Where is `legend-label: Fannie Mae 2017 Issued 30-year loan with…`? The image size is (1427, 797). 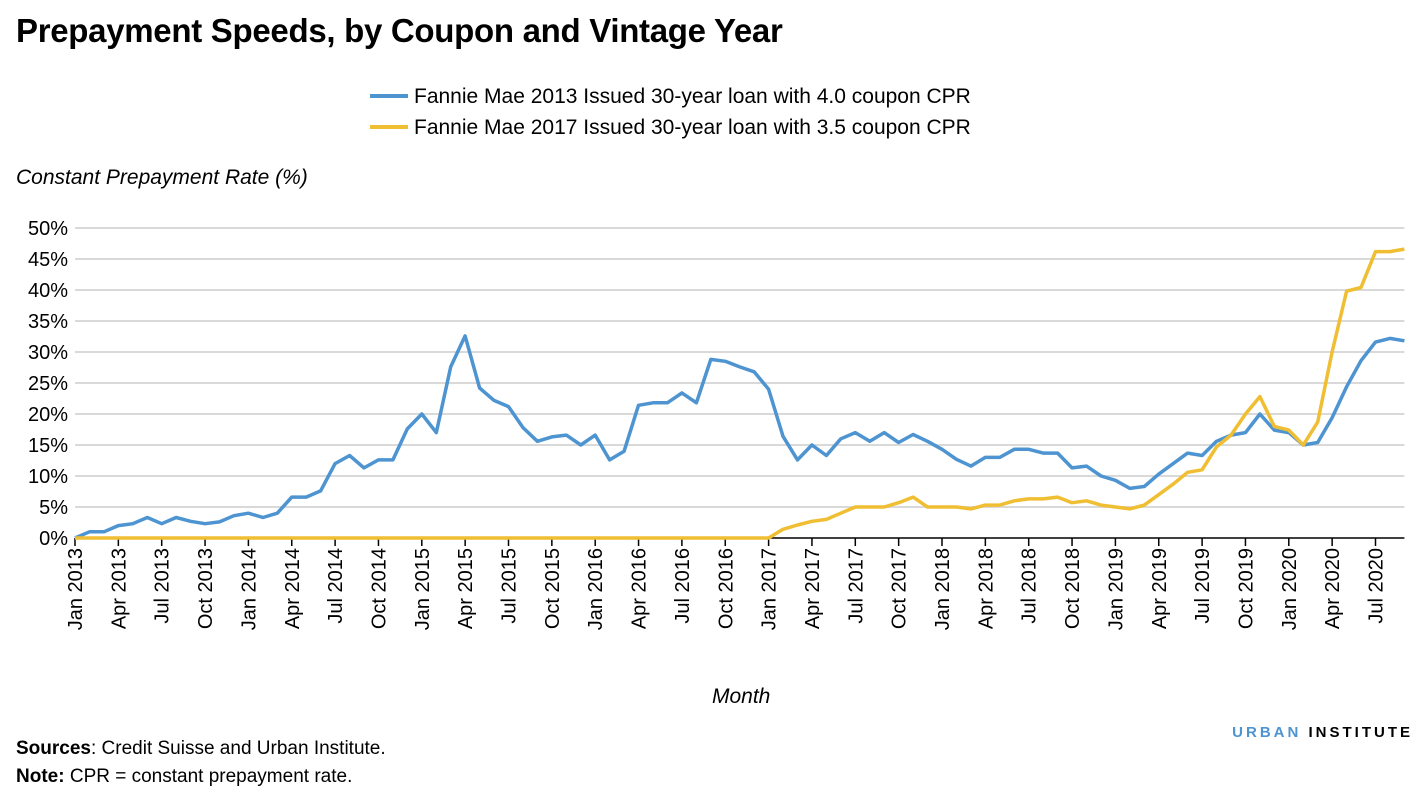 legend-label: Fannie Mae 2017 Issued 30-year loan with… is located at coordinates (692, 127).